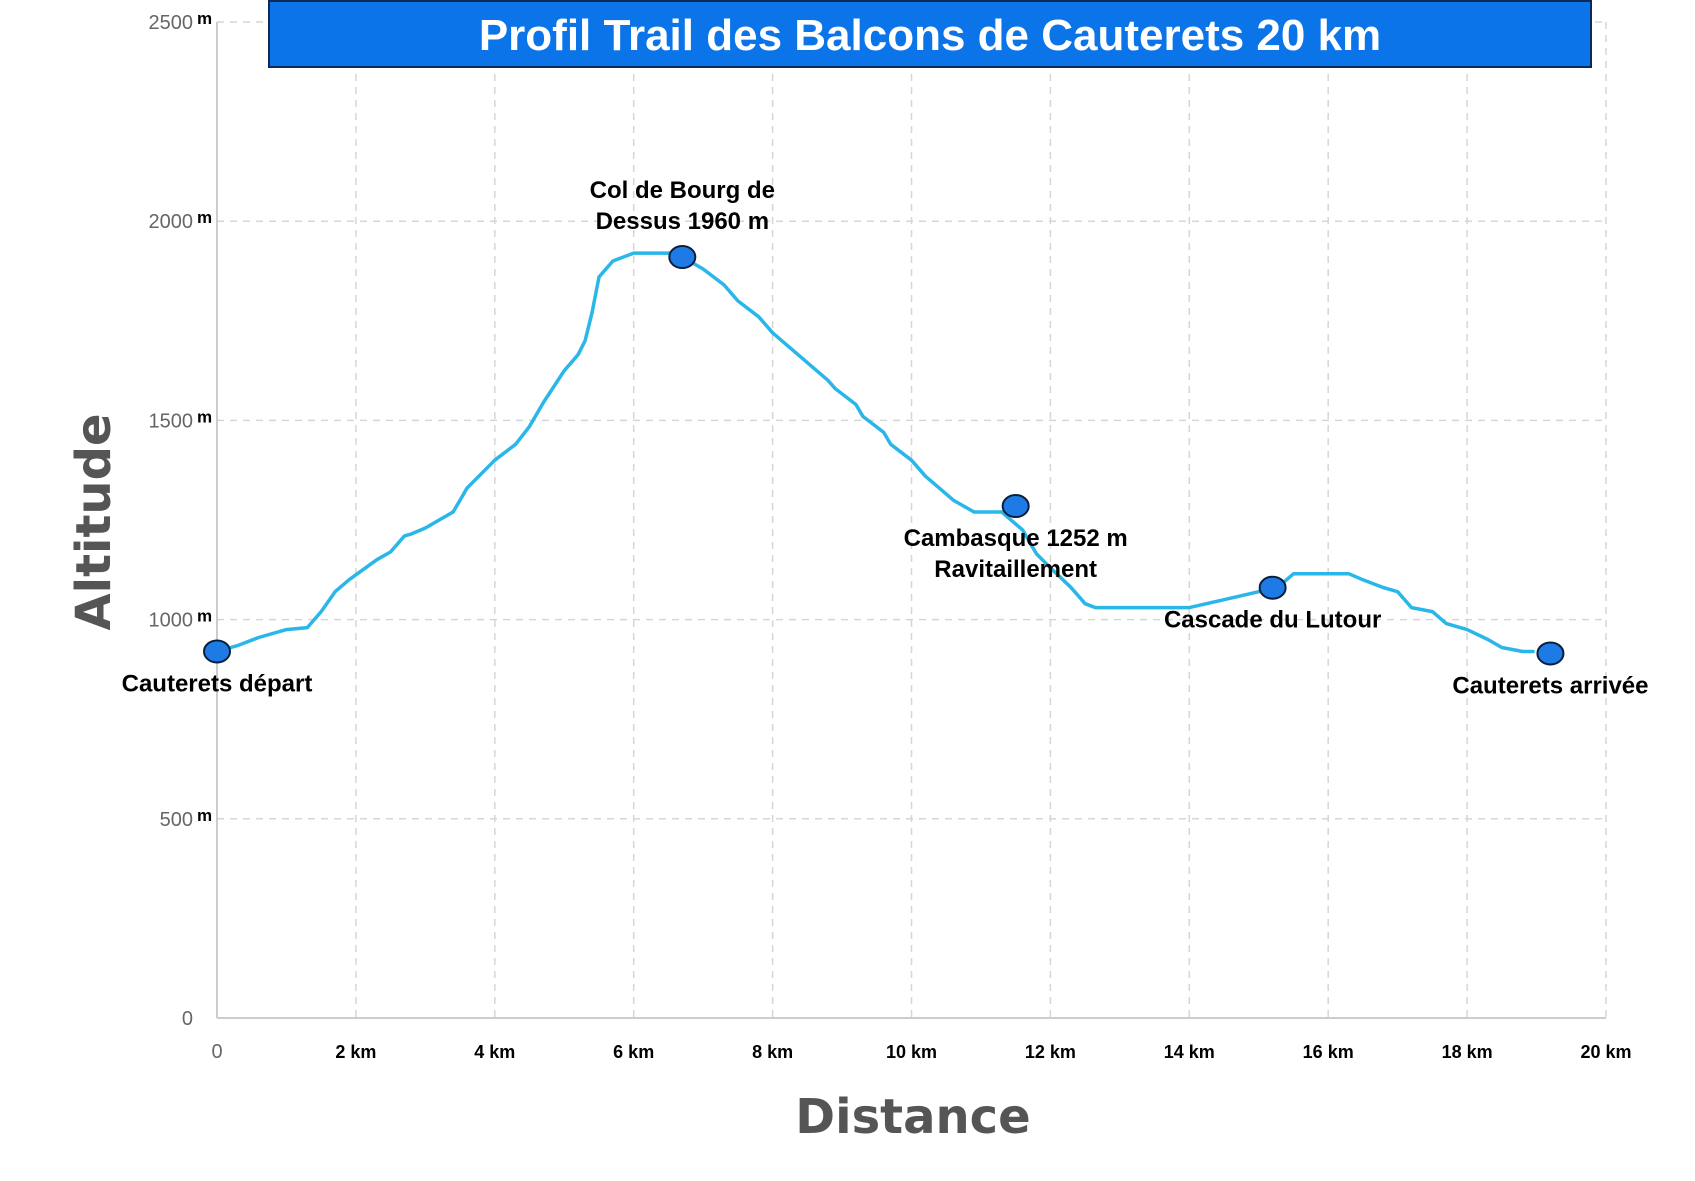 The width and height of the screenshot is (1695, 1181). Describe the element at coordinates (682, 221) in the screenshot. I see `waypoint-label: Dessus 1960 m` at that location.